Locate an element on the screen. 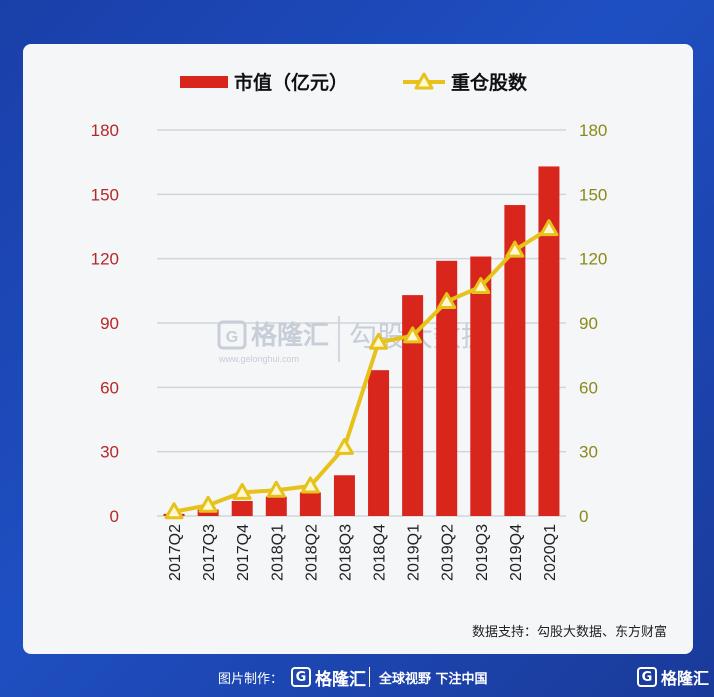 The width and height of the screenshot is (714, 697). y-left-tick-label: 120 is located at coordinates (105, 259).